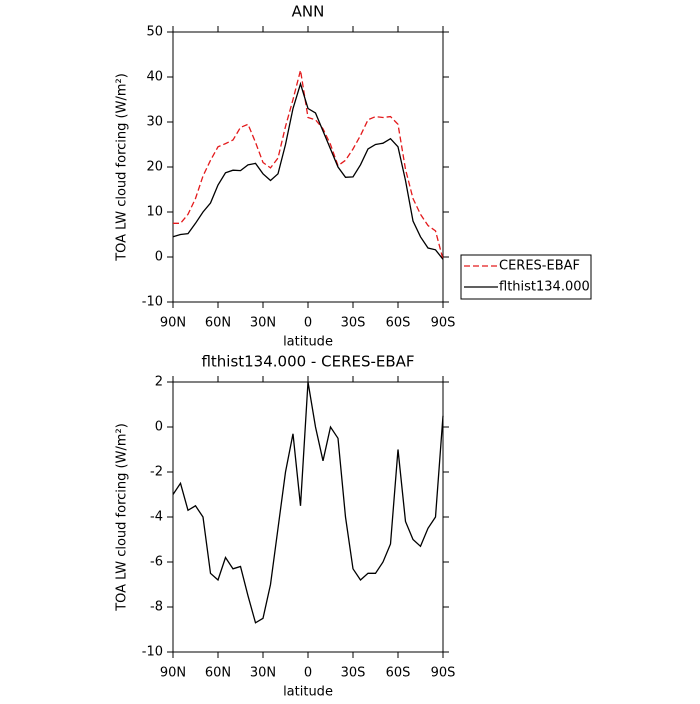  What do you see at coordinates (308, 12) in the screenshot?
I see `chart-title: ANN` at bounding box center [308, 12].